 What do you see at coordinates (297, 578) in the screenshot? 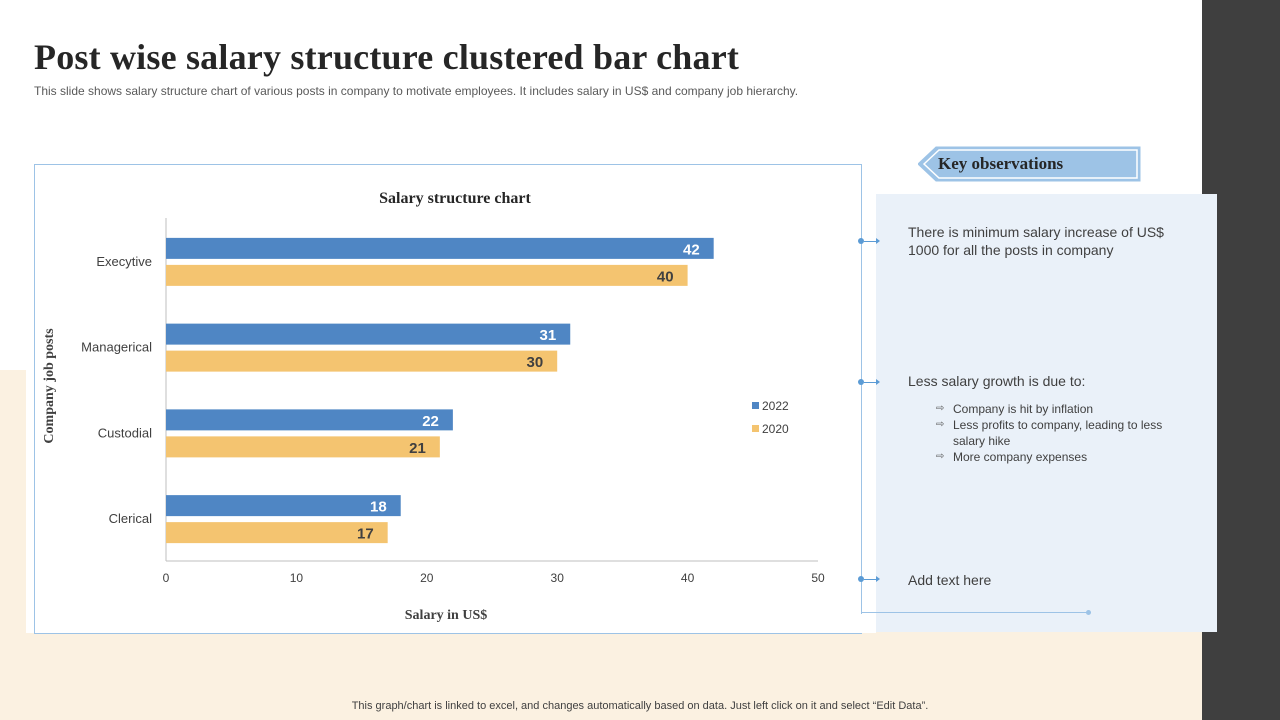
I see `x-tick-label: 10` at bounding box center [297, 578].